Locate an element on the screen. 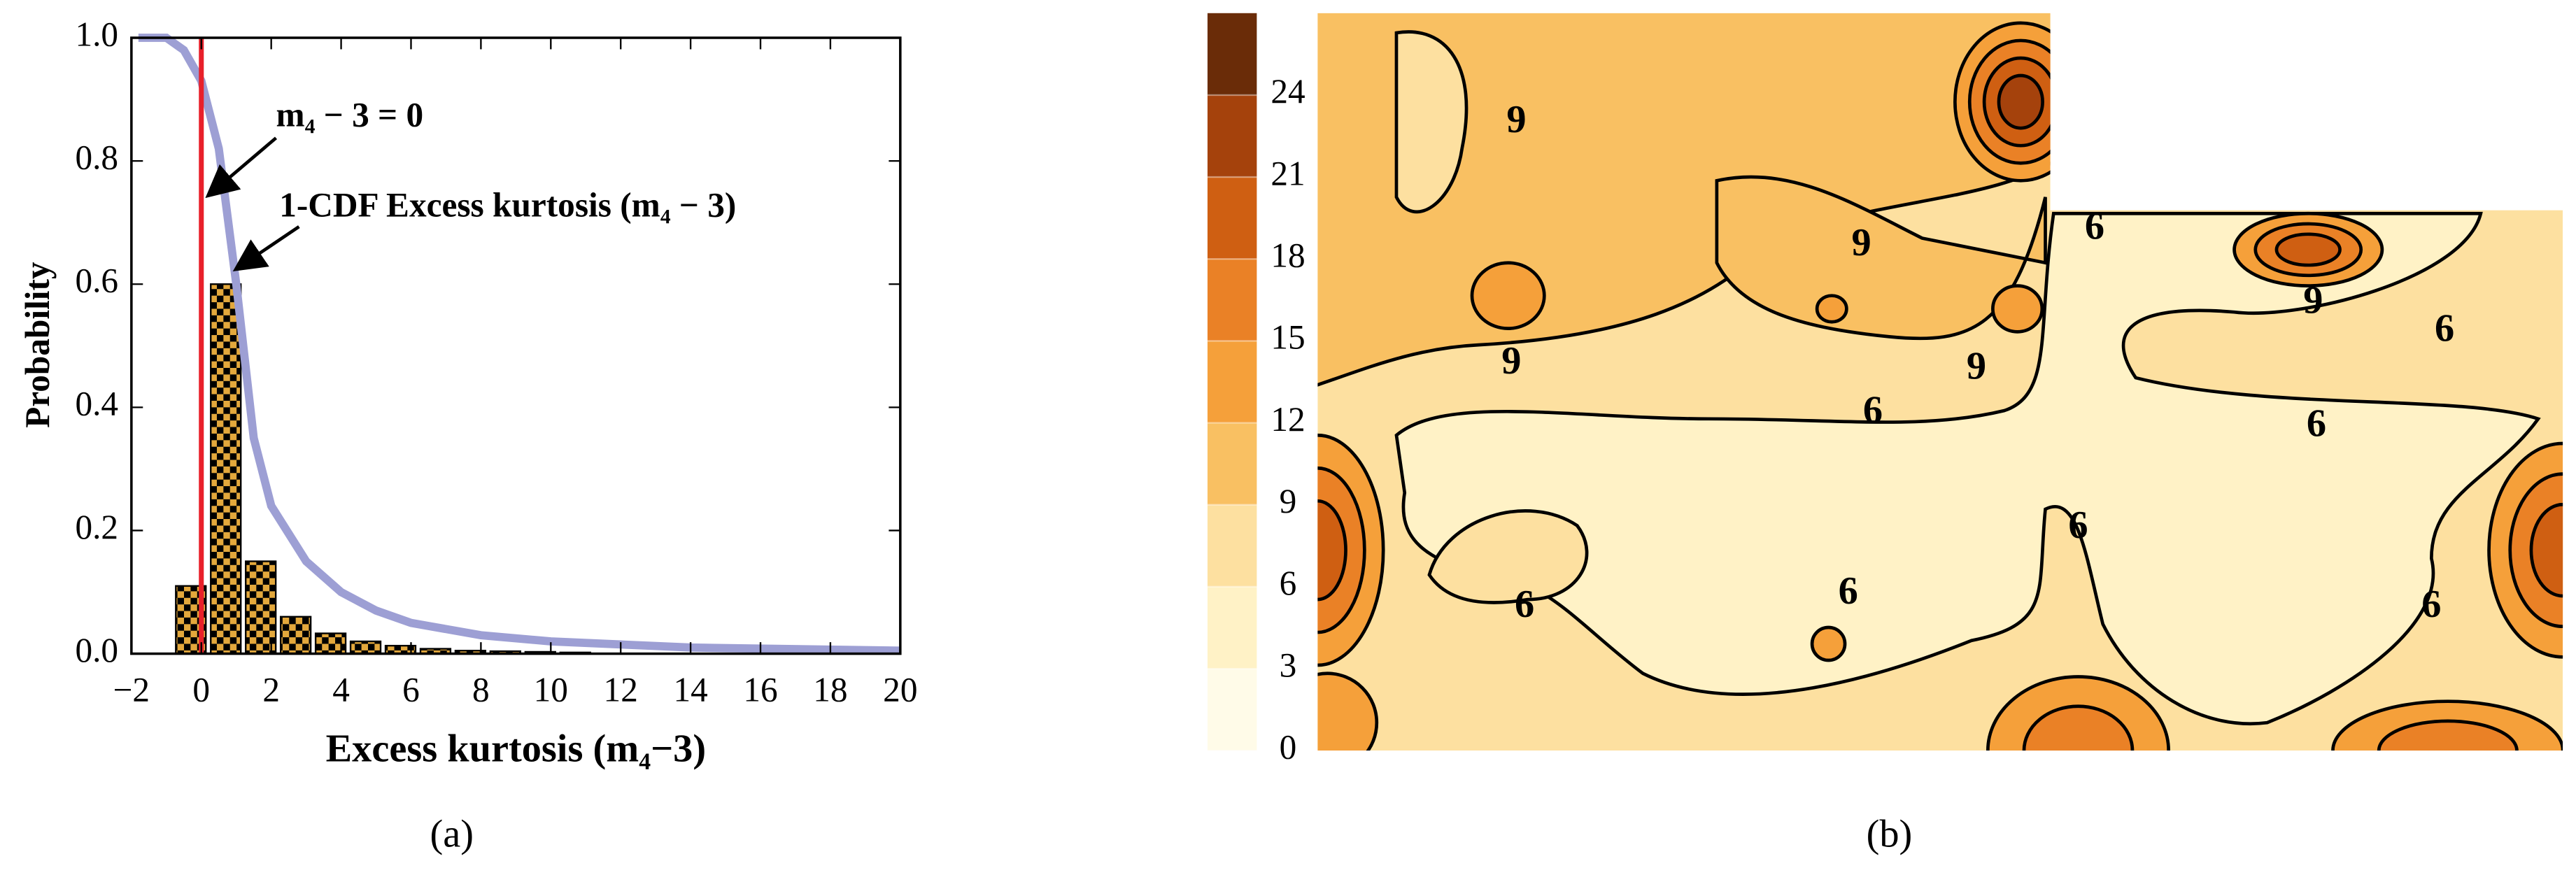  colorbar-label: 15 is located at coordinates (1288, 337).